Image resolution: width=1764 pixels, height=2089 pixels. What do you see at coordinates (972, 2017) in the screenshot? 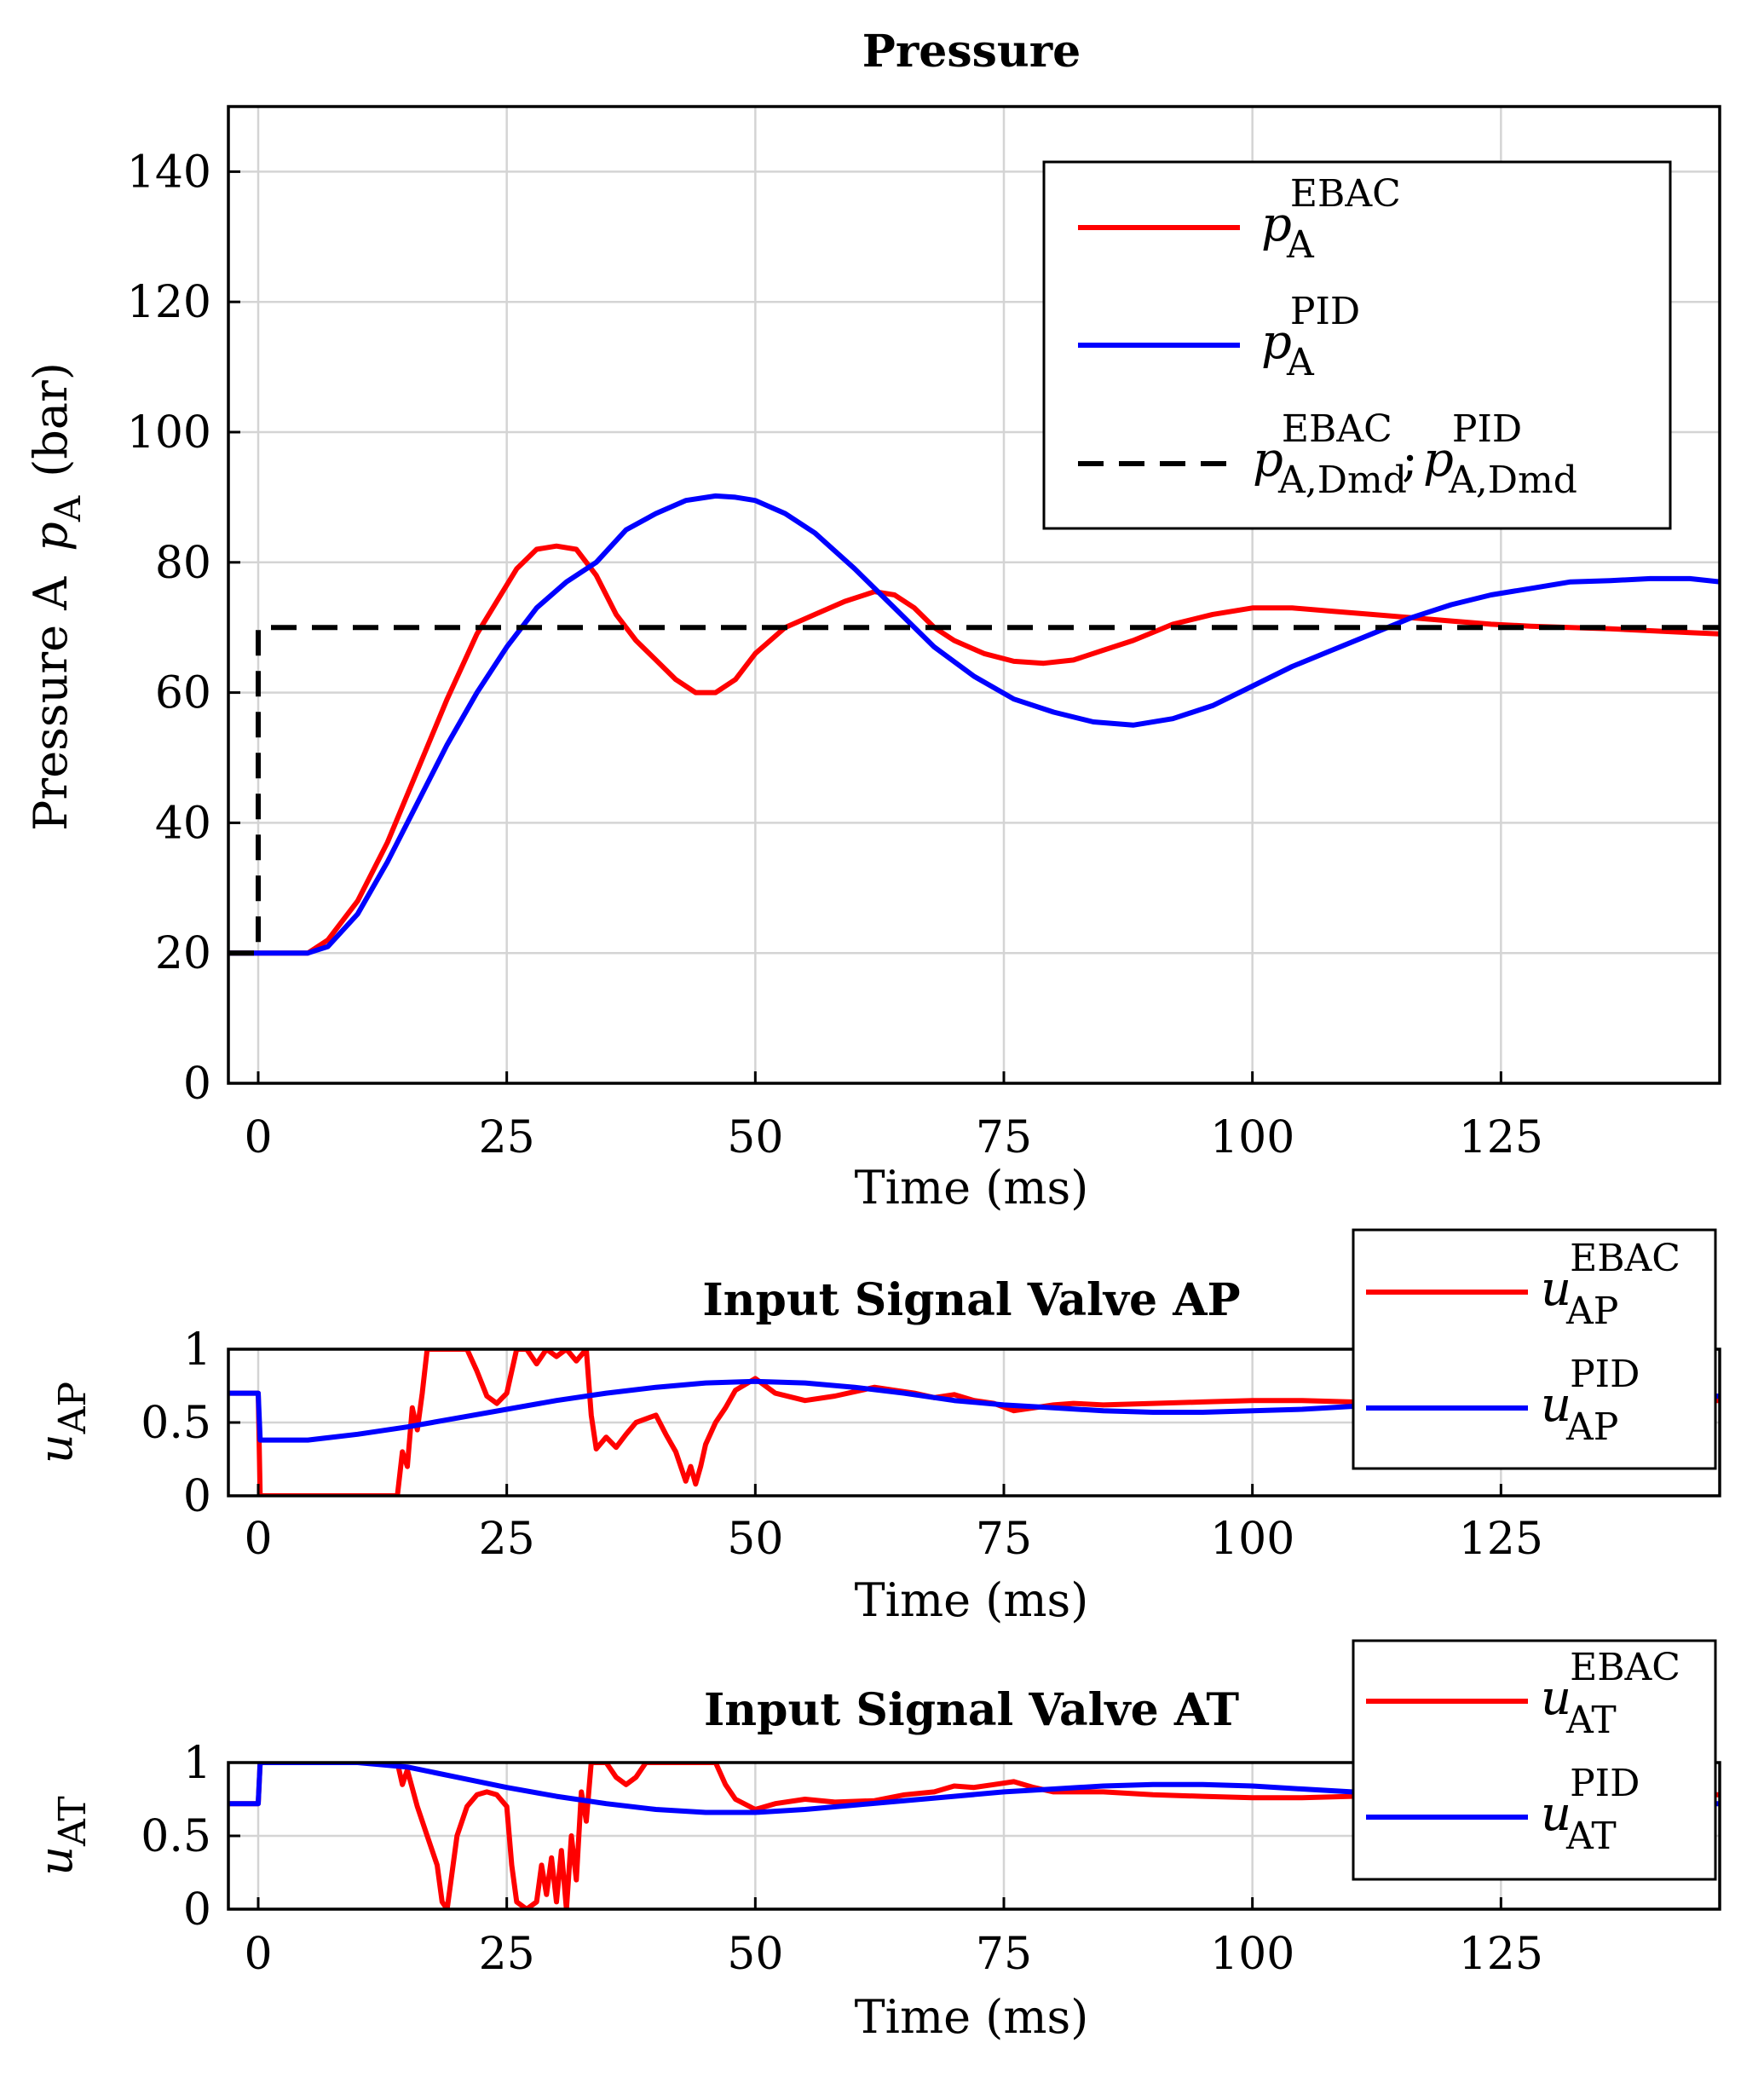
I see `valve-at-x-axis-label: Time (ms)` at bounding box center [972, 2017].